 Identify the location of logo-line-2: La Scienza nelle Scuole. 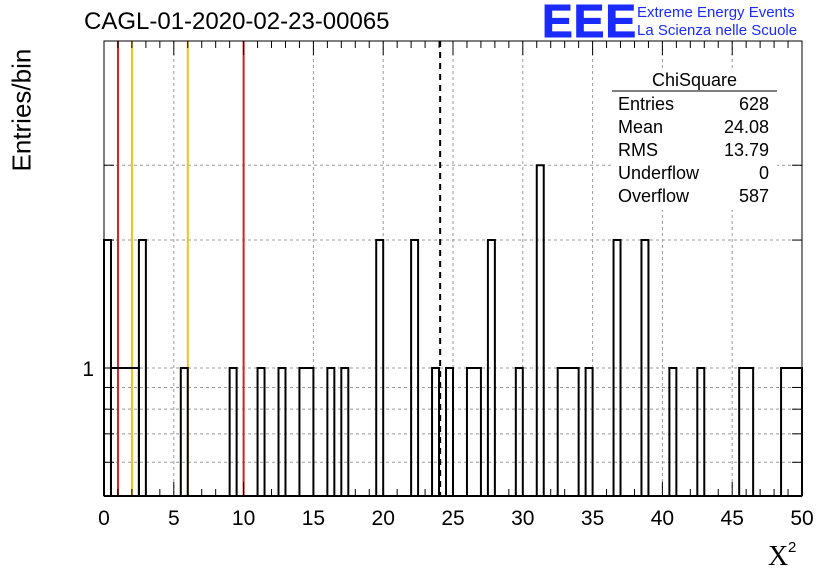
(717, 30).